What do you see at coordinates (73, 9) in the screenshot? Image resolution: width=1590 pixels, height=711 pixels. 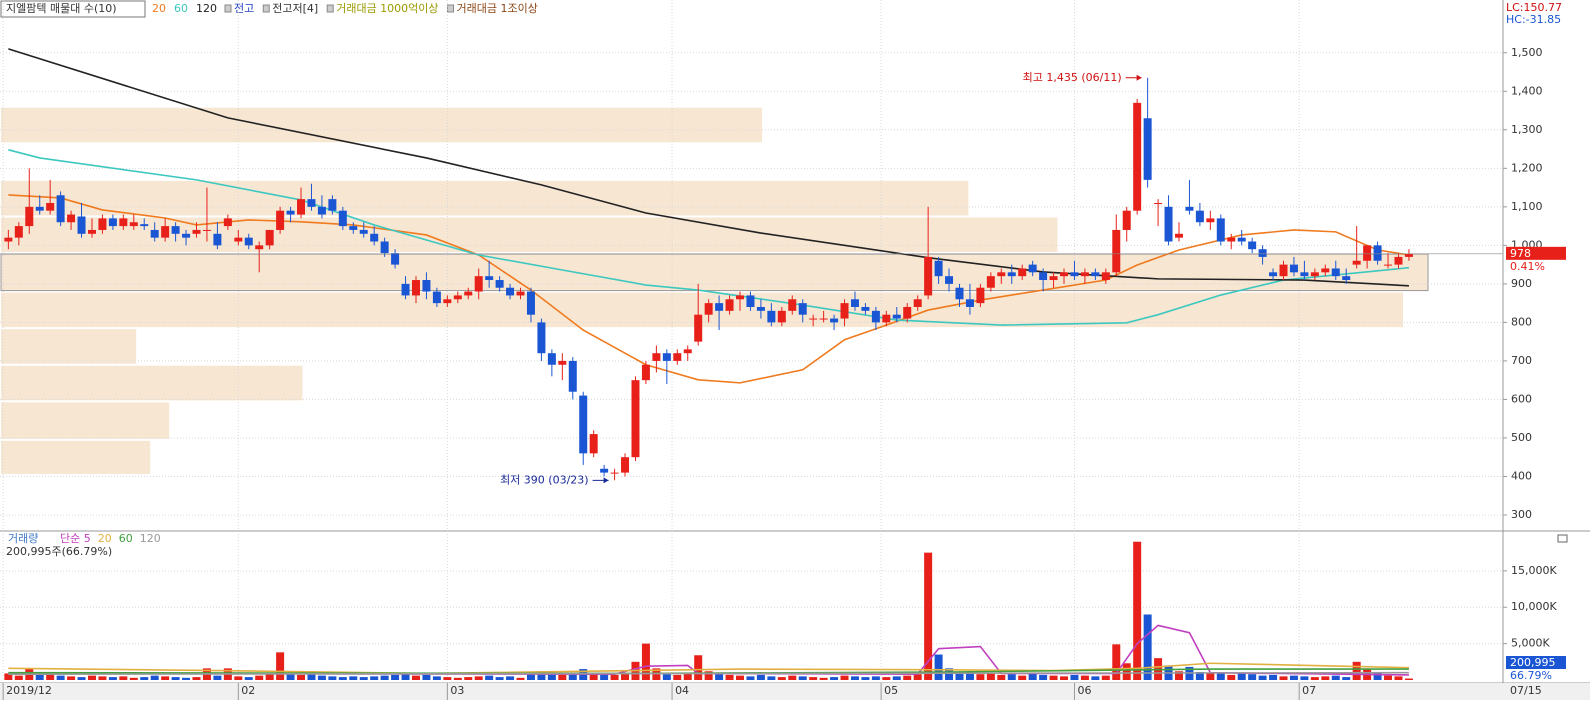 I see `title-box` at bounding box center [73, 9].